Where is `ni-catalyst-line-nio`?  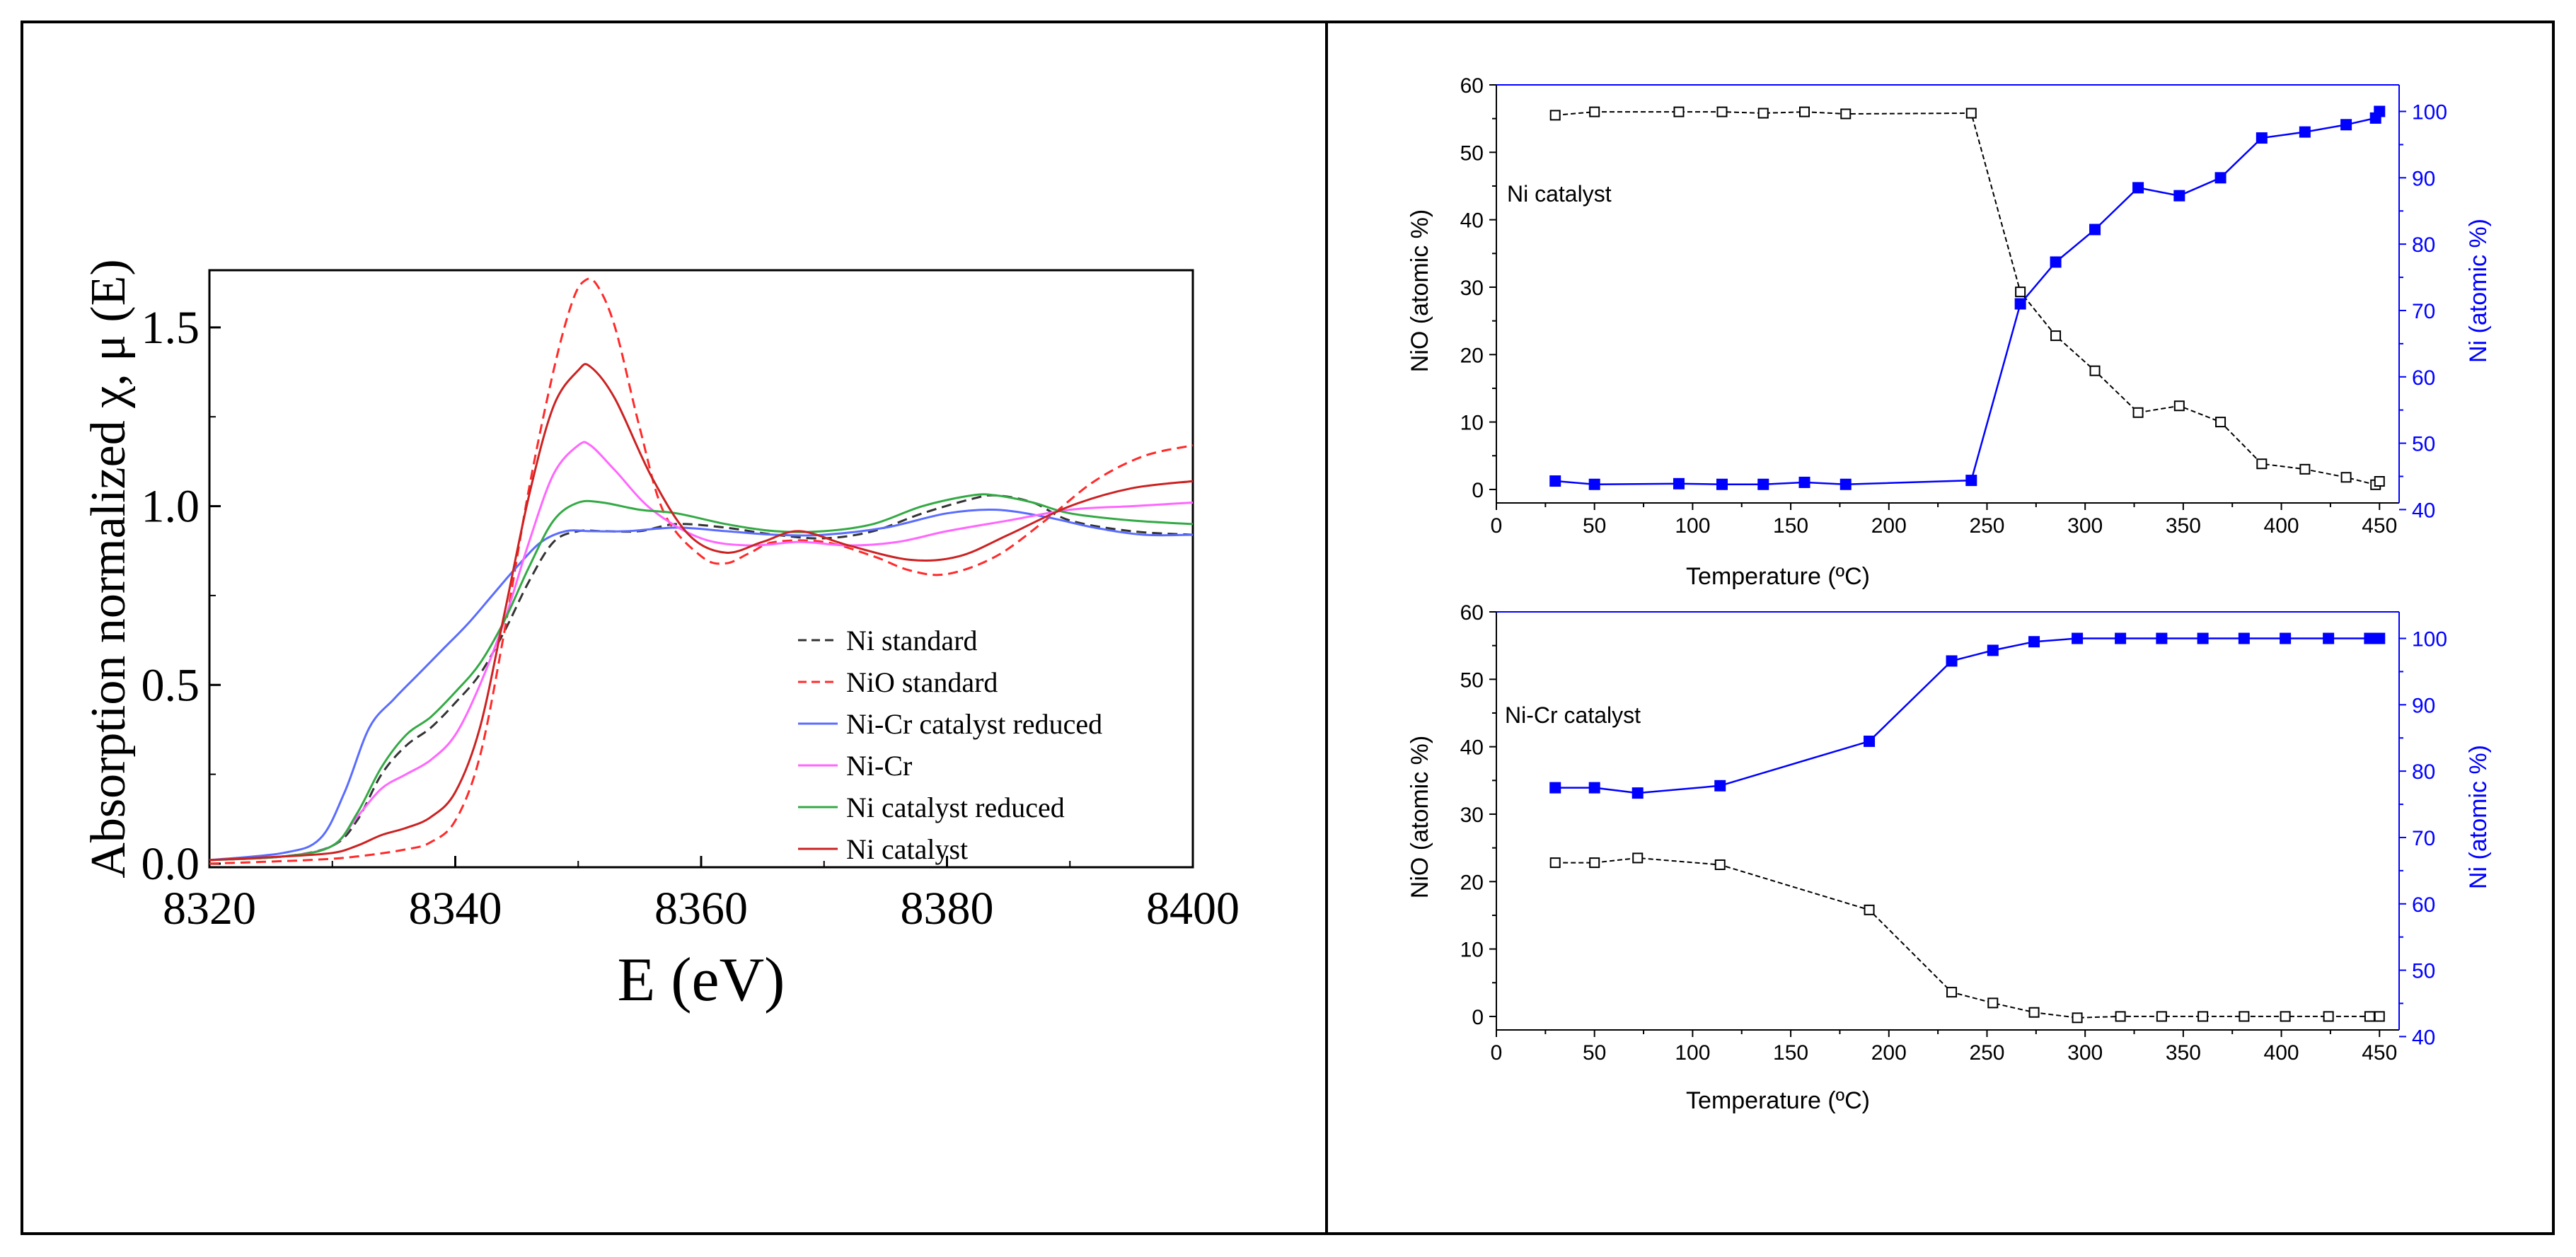
ni-catalyst-line-nio is located at coordinates (1967, 298).